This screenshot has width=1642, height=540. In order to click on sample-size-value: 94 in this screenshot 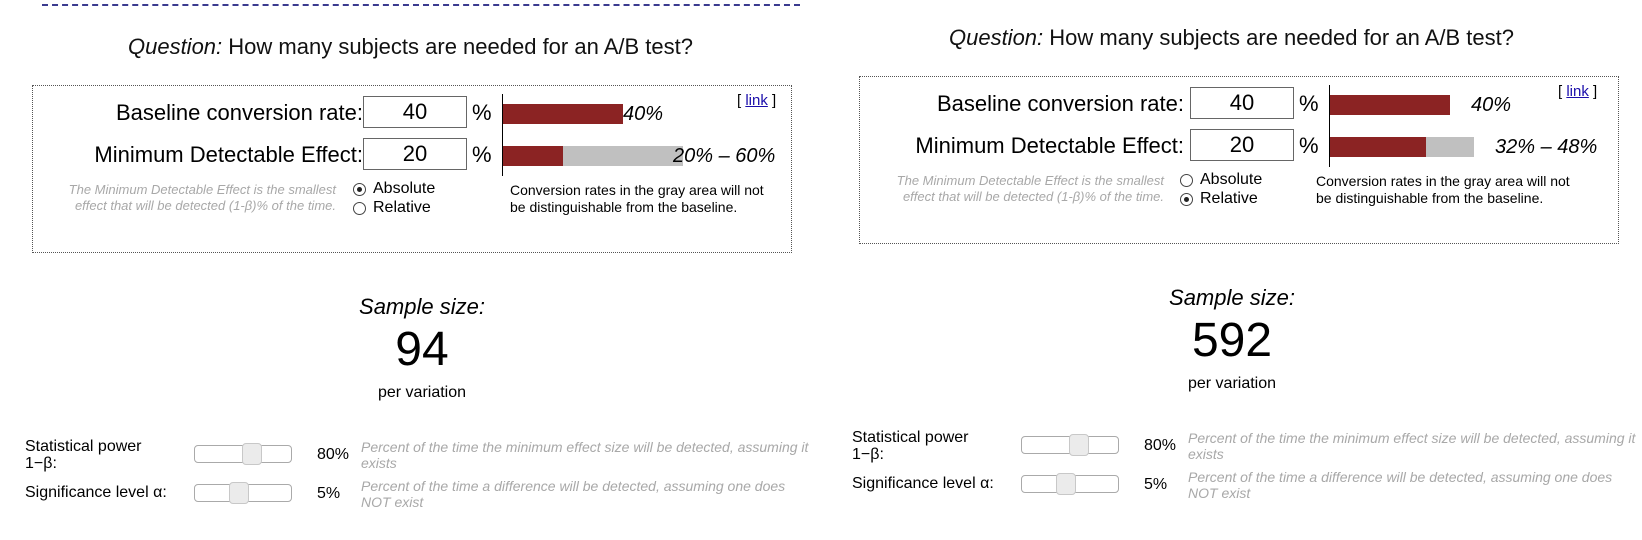, I will do `click(422, 349)`.